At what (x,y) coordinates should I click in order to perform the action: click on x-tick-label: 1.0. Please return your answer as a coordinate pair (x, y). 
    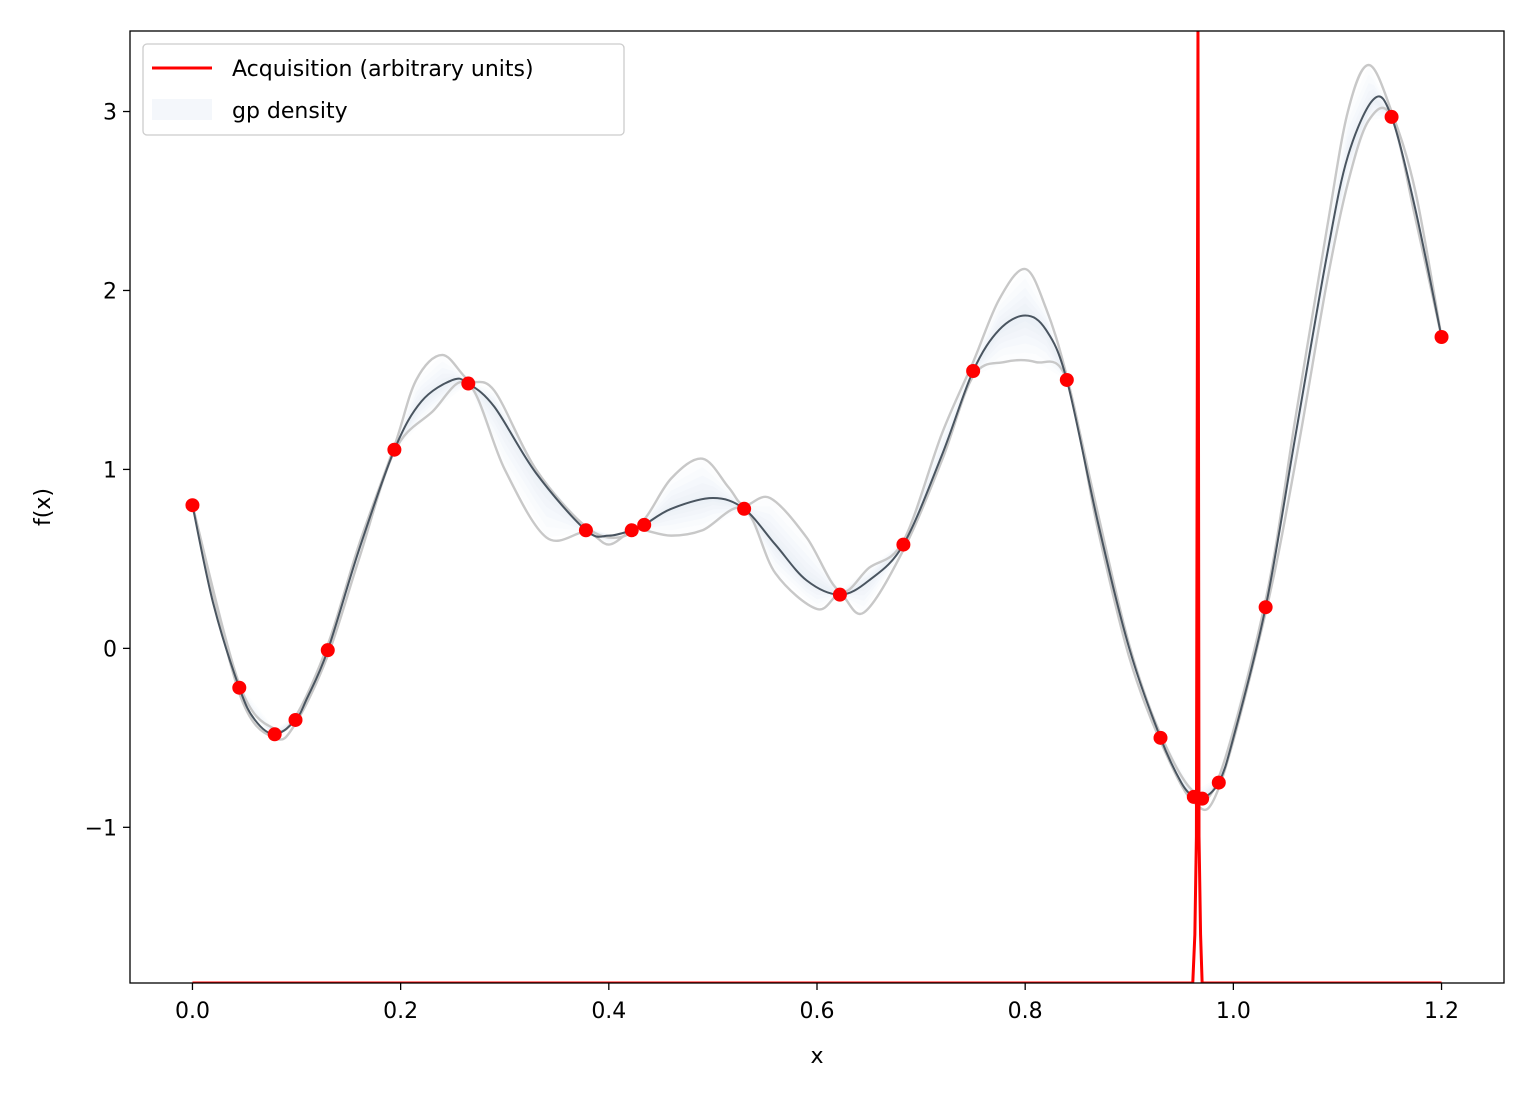
    Looking at the image, I should click on (1233, 1011).